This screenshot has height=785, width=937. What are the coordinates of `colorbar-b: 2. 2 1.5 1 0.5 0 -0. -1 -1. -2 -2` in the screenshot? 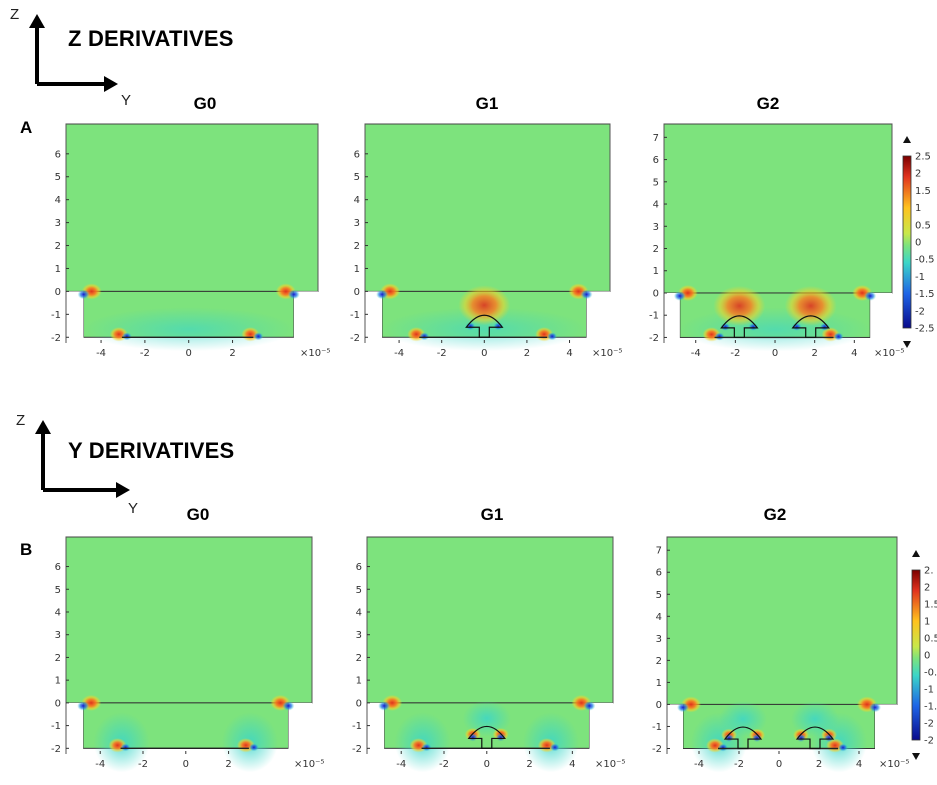 It's located at (924, 655).